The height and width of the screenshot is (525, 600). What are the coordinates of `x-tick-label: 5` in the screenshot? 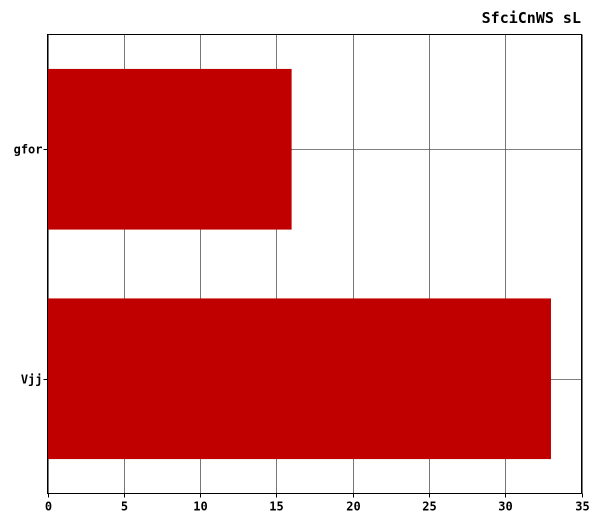 It's located at (124, 507).